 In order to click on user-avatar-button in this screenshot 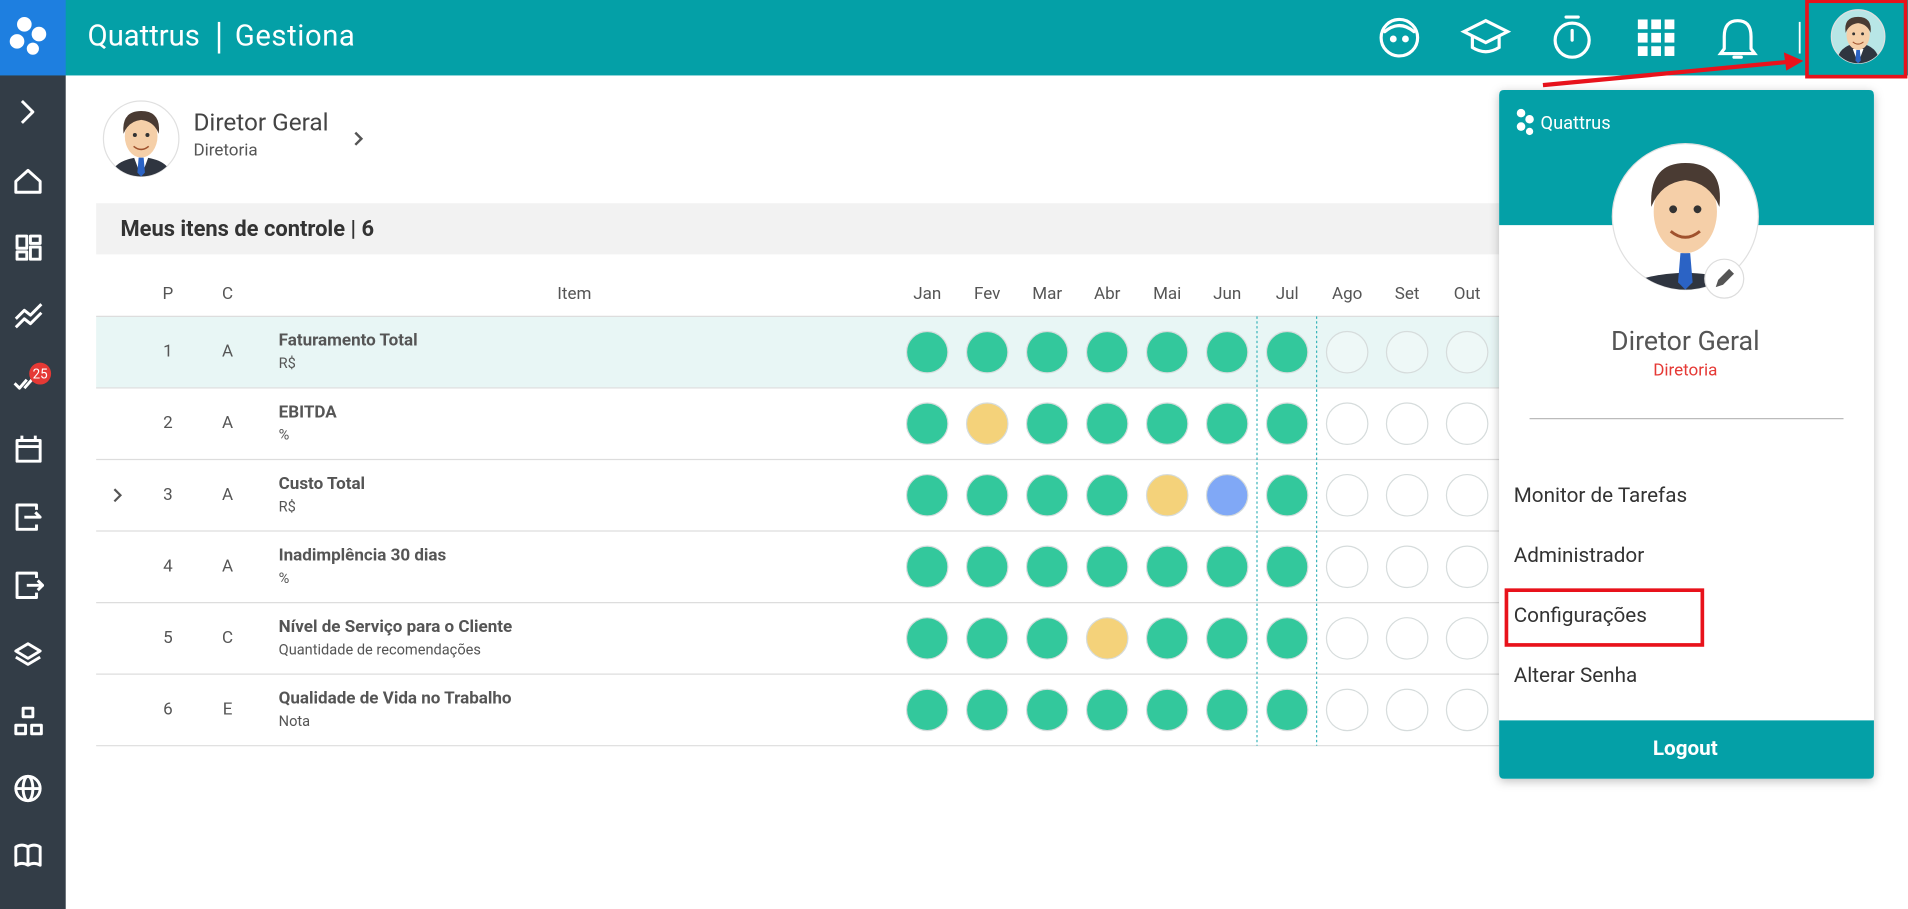, I will do `click(1858, 37)`.